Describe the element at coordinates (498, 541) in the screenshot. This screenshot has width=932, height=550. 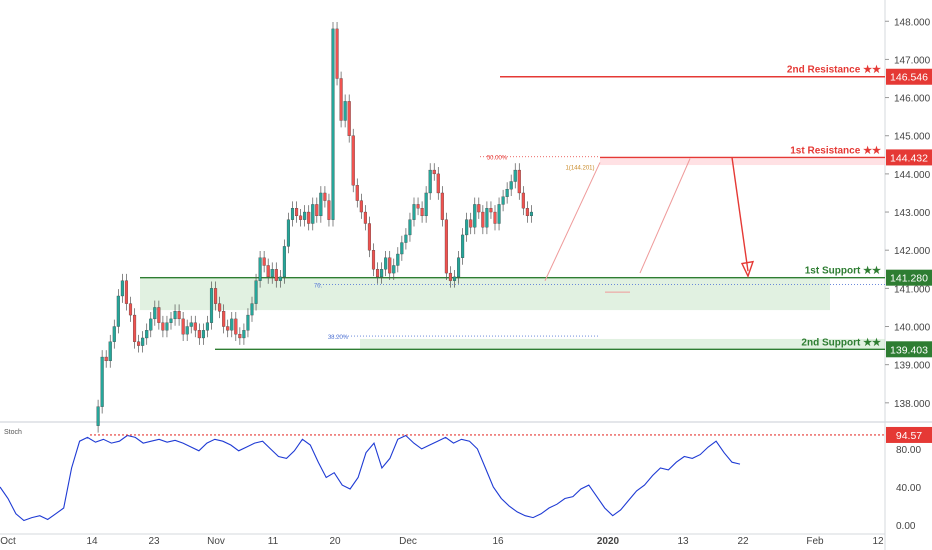
I see `time-tick-label: 16` at that location.